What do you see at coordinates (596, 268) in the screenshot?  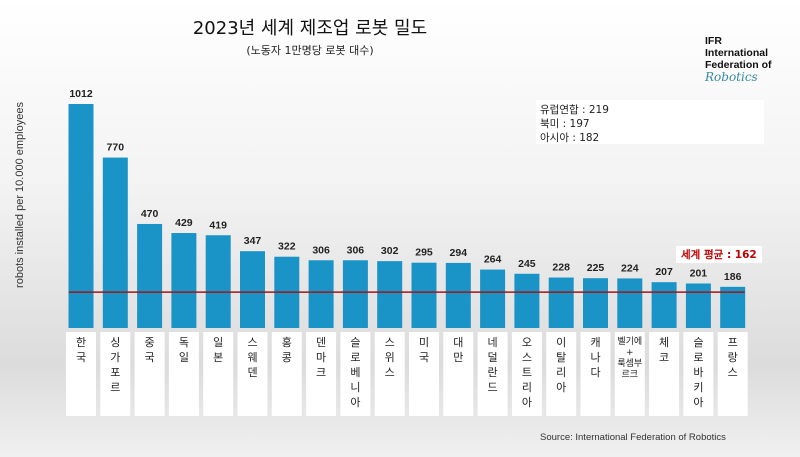 I see `data-label: 225` at bounding box center [596, 268].